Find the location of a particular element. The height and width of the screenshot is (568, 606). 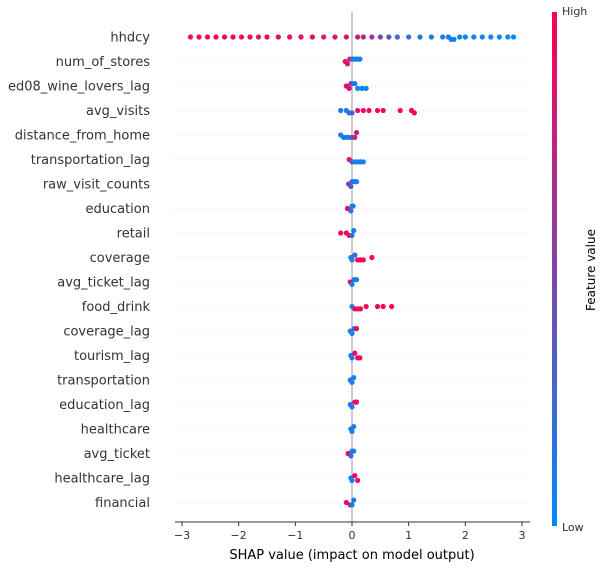

colorbar: High Low Feature value is located at coordinates (575, 269).